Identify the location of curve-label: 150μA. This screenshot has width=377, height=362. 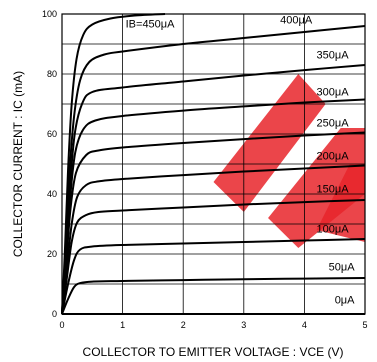
(333, 190).